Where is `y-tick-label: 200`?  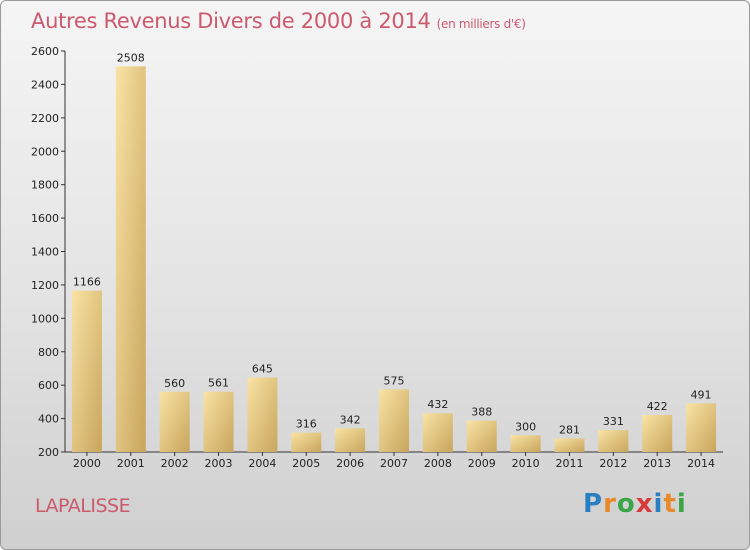
y-tick-label: 200 is located at coordinates (48, 452).